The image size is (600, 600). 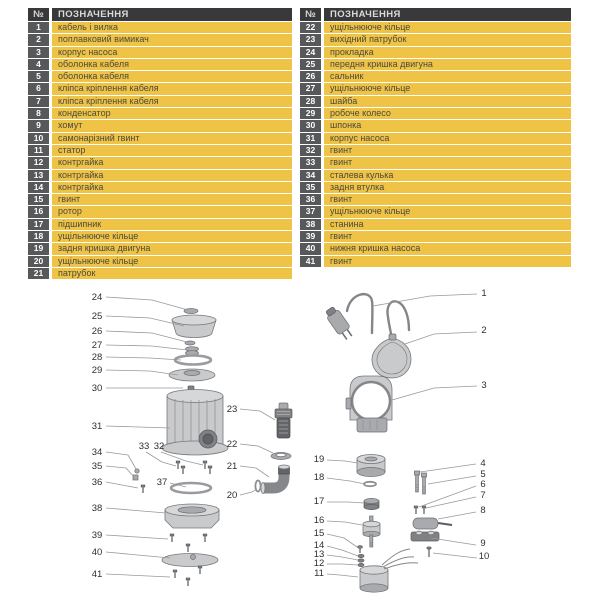 What do you see at coordinates (452, 465) in the screenshot?
I see `callout-4: 4` at bounding box center [452, 465].